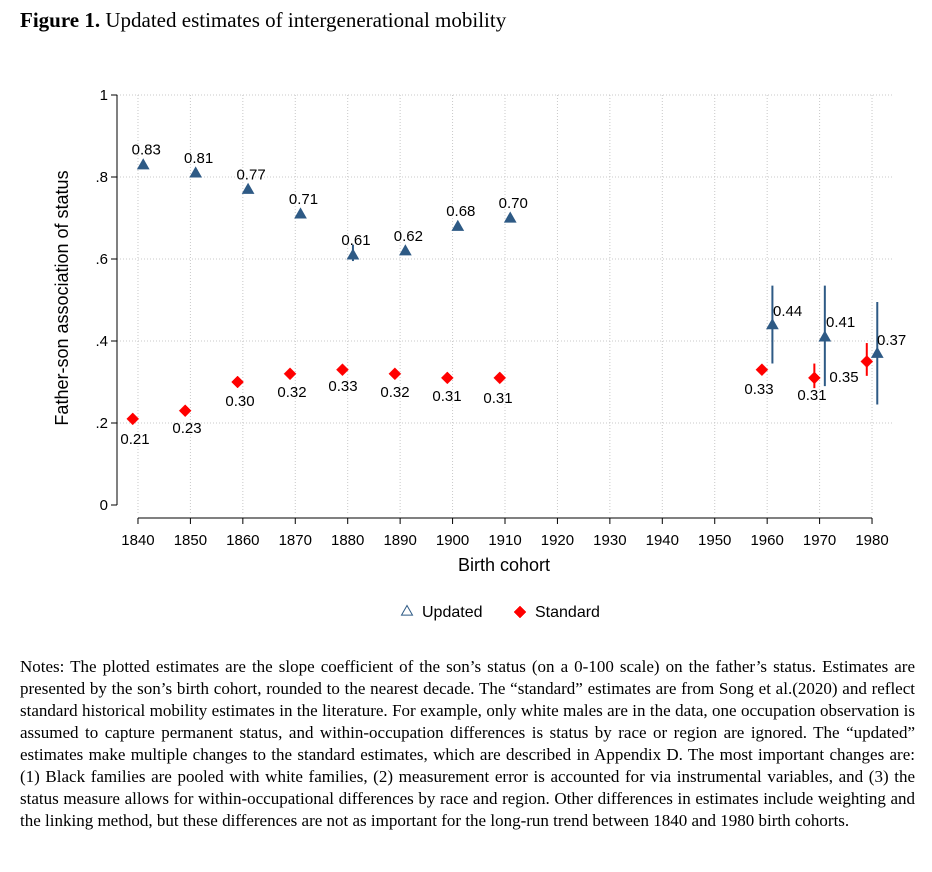 The image size is (932, 872). I want to click on updated-data-label: 0.41, so click(840, 322).